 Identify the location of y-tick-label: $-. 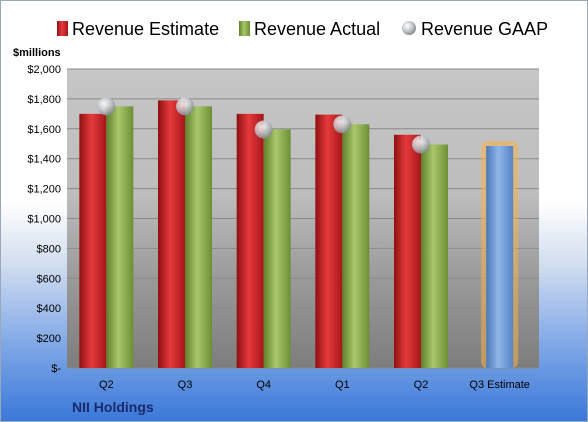
(56, 369).